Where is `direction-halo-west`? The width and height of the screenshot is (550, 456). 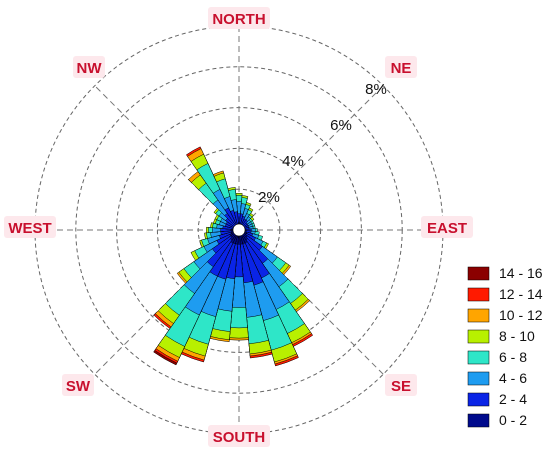 direction-halo-west is located at coordinates (30, 227).